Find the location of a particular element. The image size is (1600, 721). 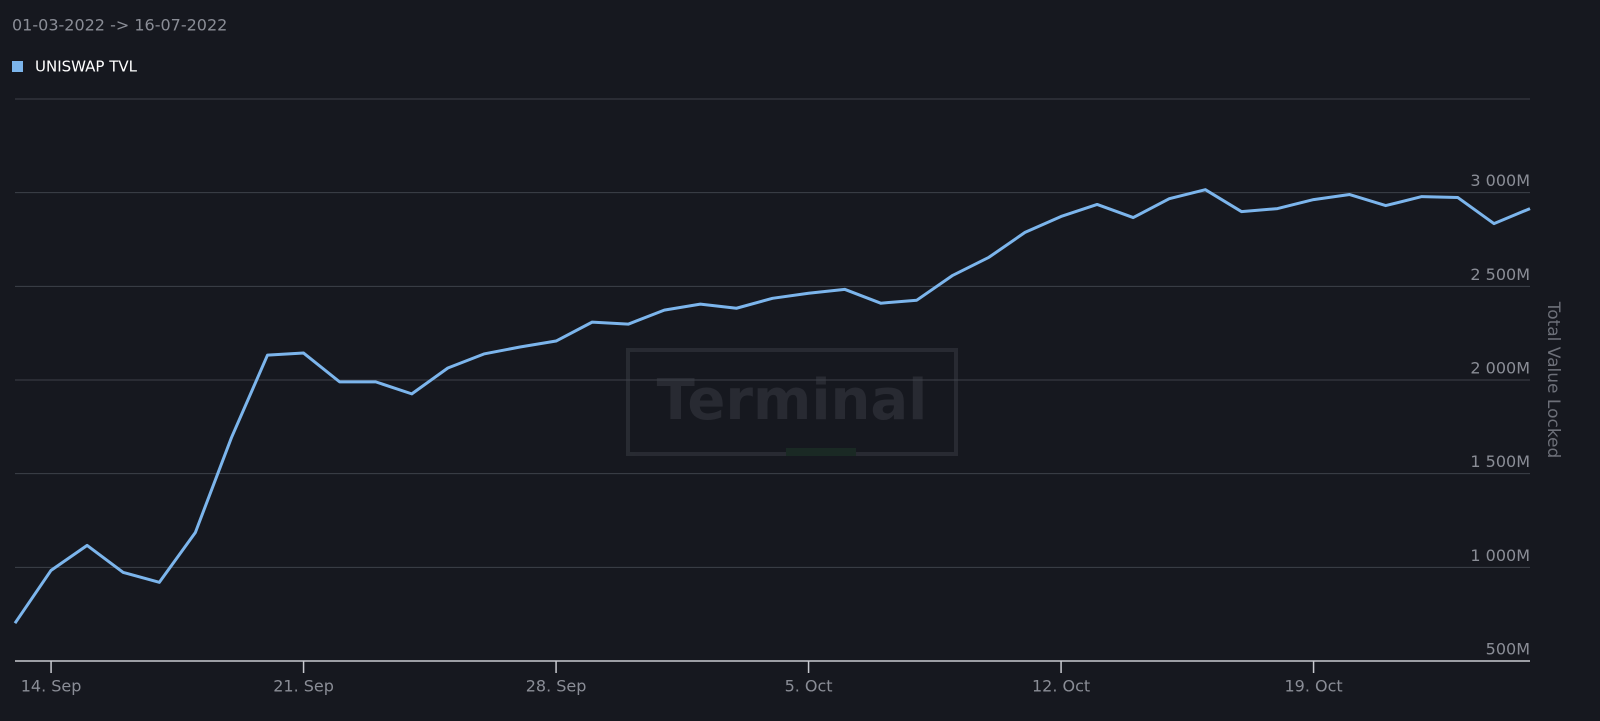

y-tick-label: 2 000M is located at coordinates (1500, 368).